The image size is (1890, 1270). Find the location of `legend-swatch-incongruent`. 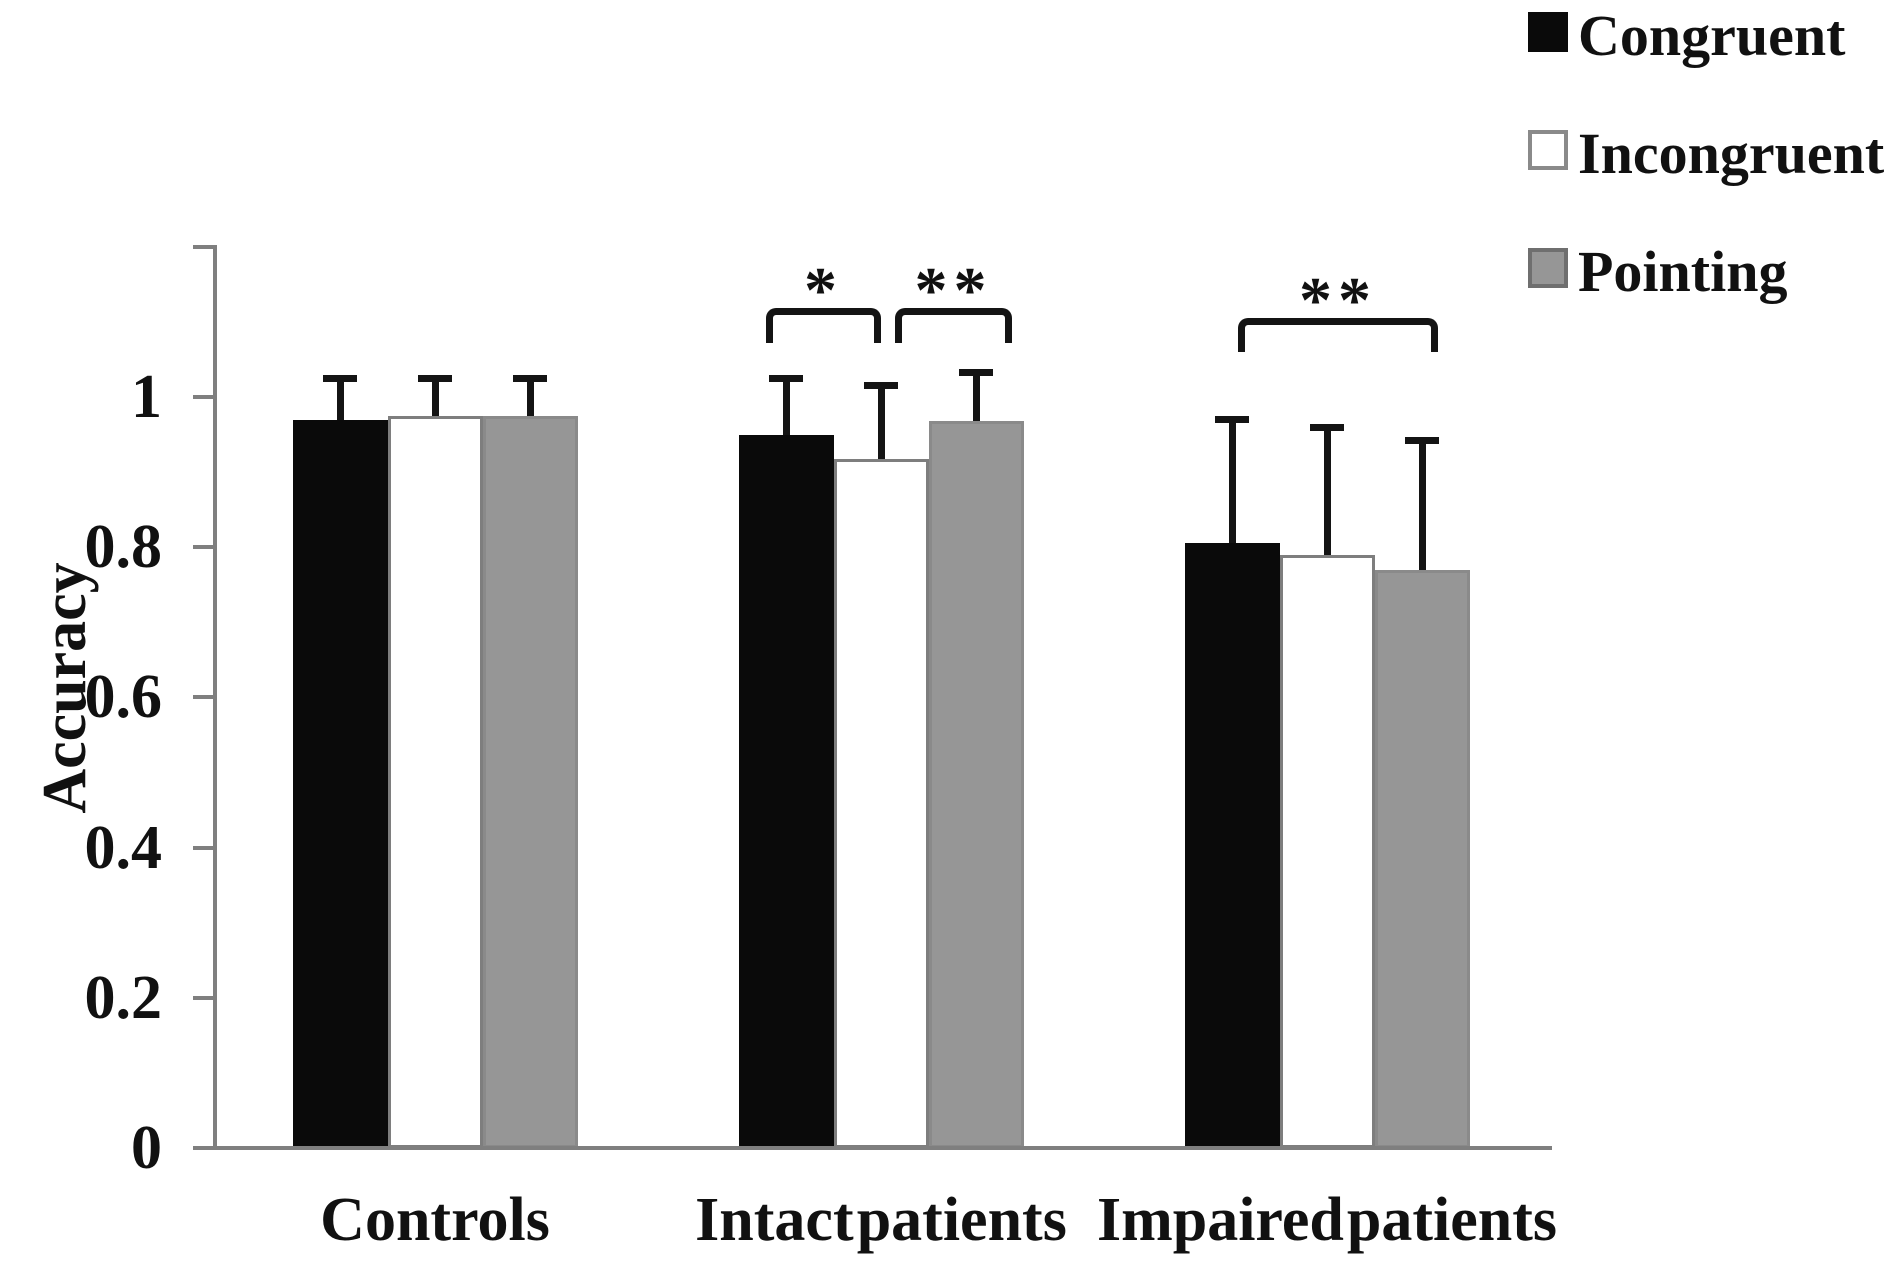

legend-swatch-incongruent is located at coordinates (1548, 150).